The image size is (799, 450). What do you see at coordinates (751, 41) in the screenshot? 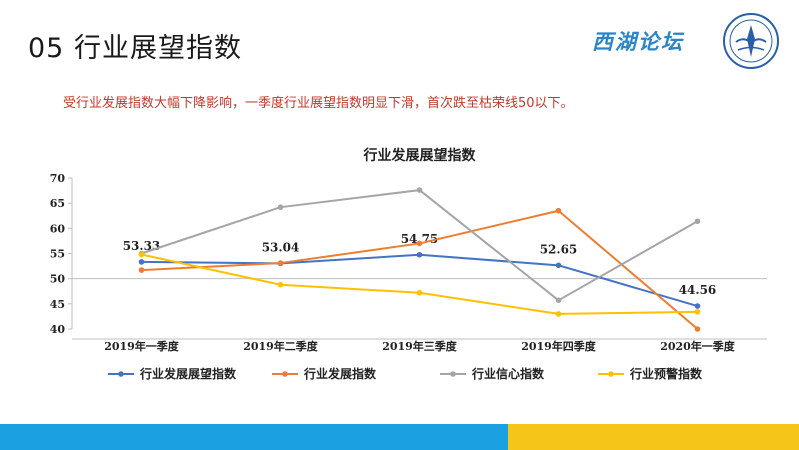
I see `seal-logo-icon` at bounding box center [751, 41].